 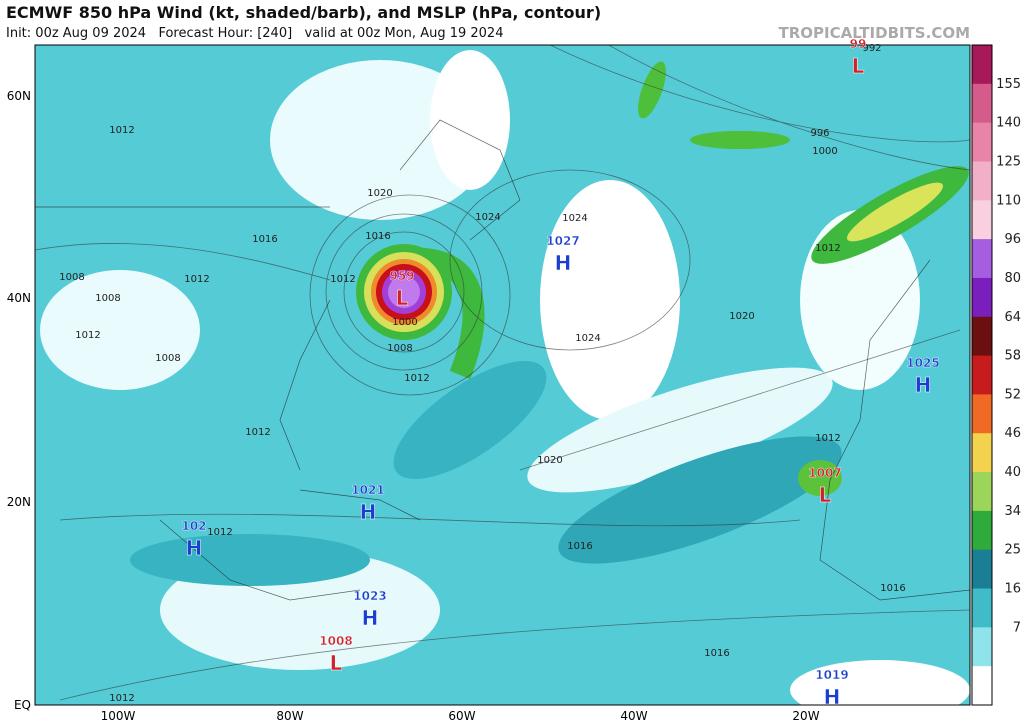 I want to click on center-value: 1027, so click(x=562, y=241).